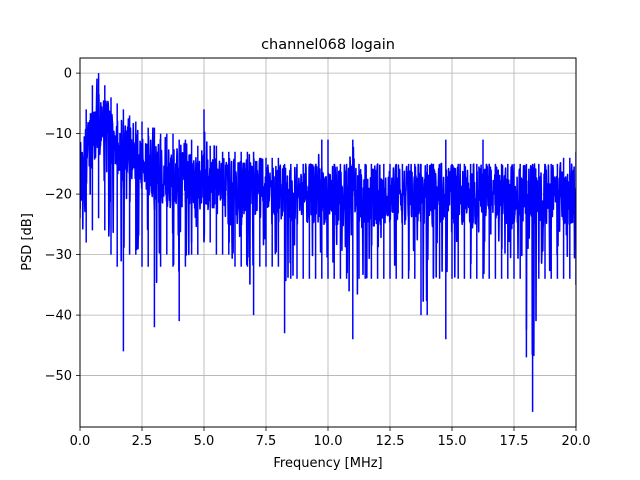 The image size is (640, 480). Describe the element at coordinates (452, 441) in the screenshot. I see `x-tick-label: 15.0` at that location.